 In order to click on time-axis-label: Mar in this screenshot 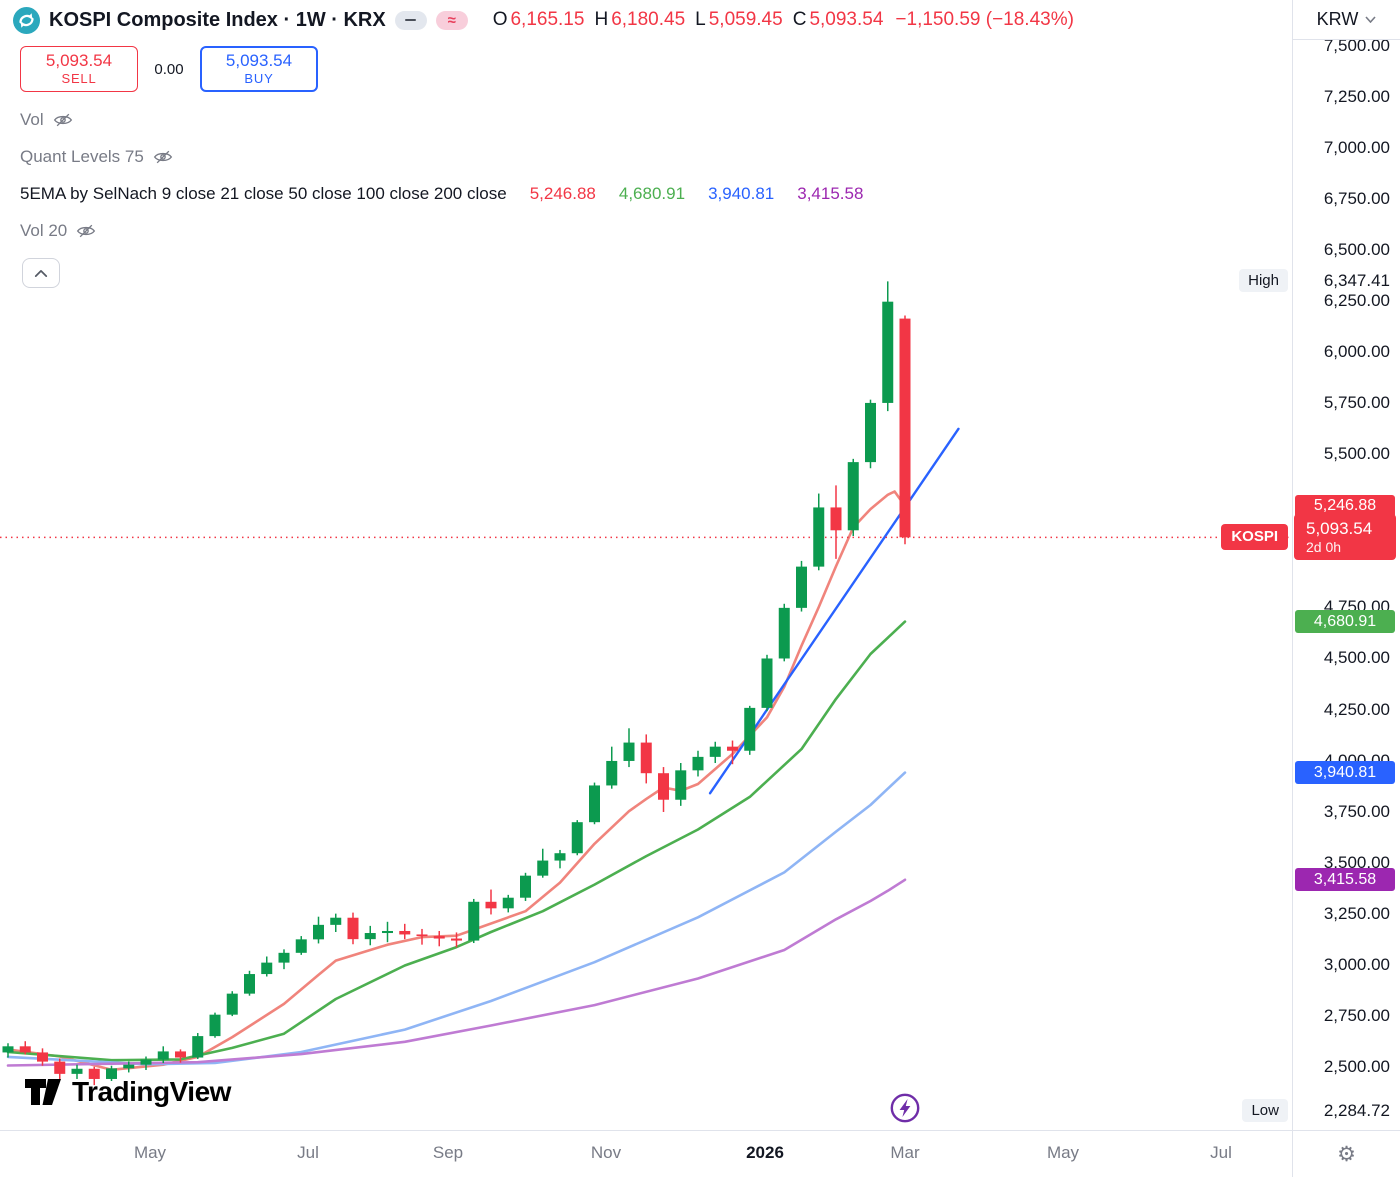, I will do `click(905, 1152)`.